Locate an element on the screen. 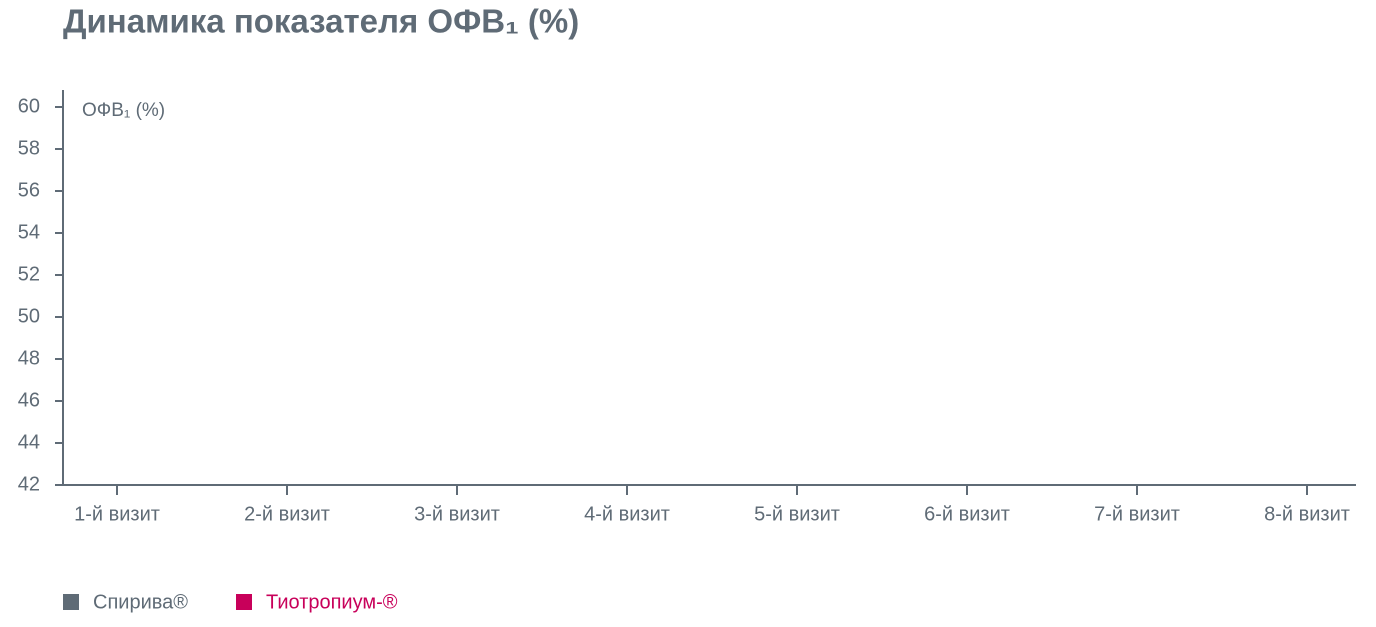 This screenshot has width=1376, height=627. x-tick-label: 7-й визит is located at coordinates (1137, 514).